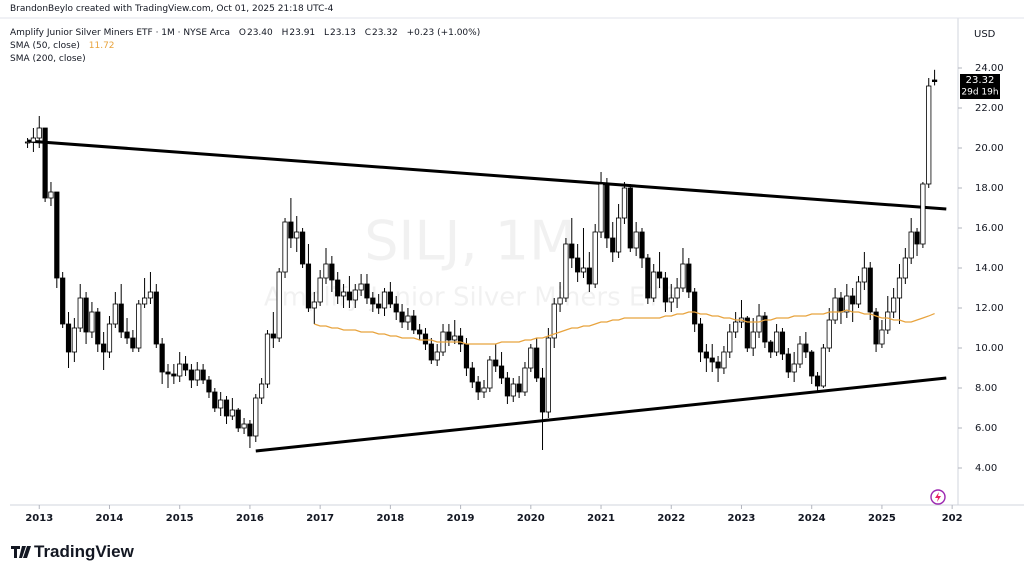 This screenshot has height=577, width=1024. Describe the element at coordinates (343, 33) in the screenshot. I see `ohlc-value: 23.13` at that location.